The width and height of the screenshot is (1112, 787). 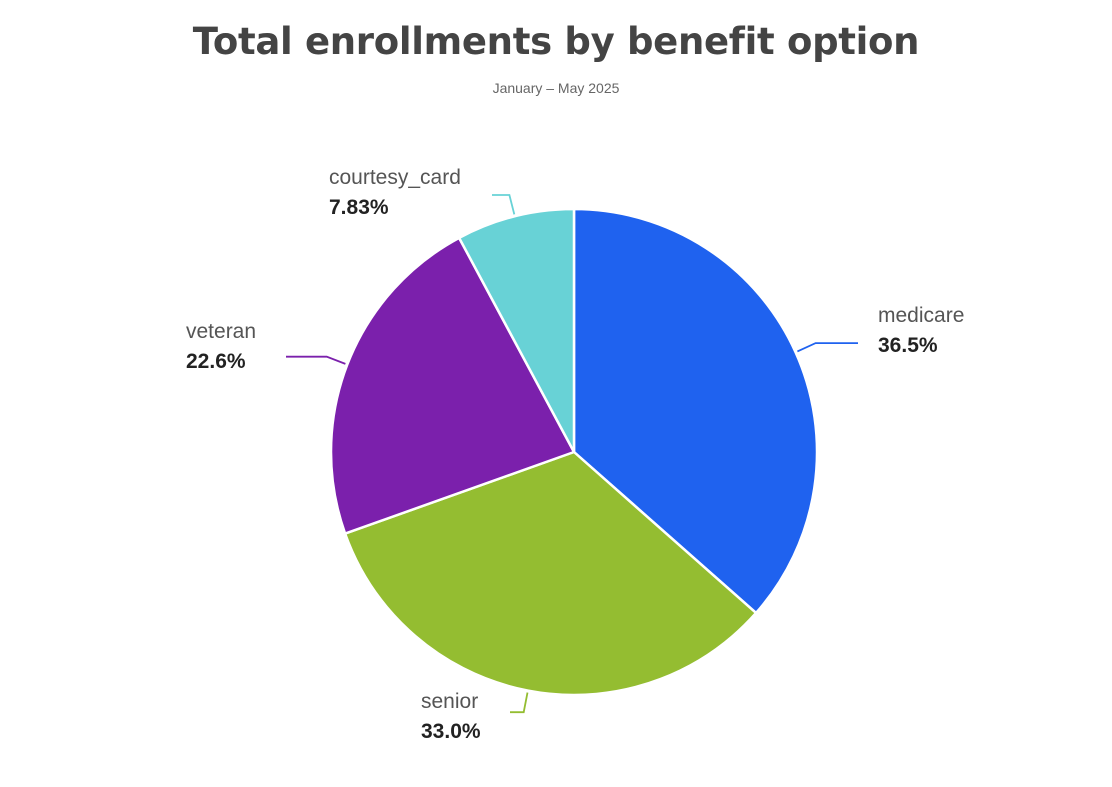 What do you see at coordinates (556, 41) in the screenshot?
I see `chart-title: Total enrollments by benefit option` at bounding box center [556, 41].